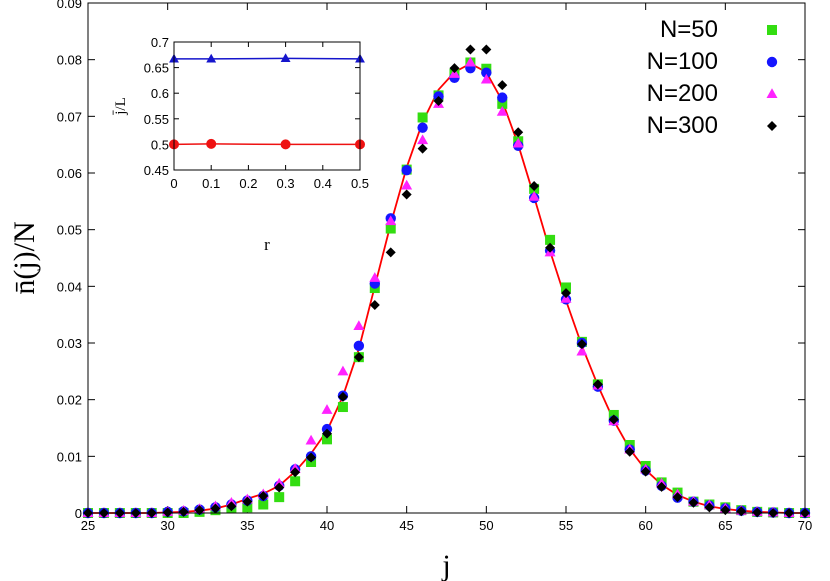  Describe the element at coordinates (772, 30) in the screenshot. I see `legend-marker-n50` at that location.